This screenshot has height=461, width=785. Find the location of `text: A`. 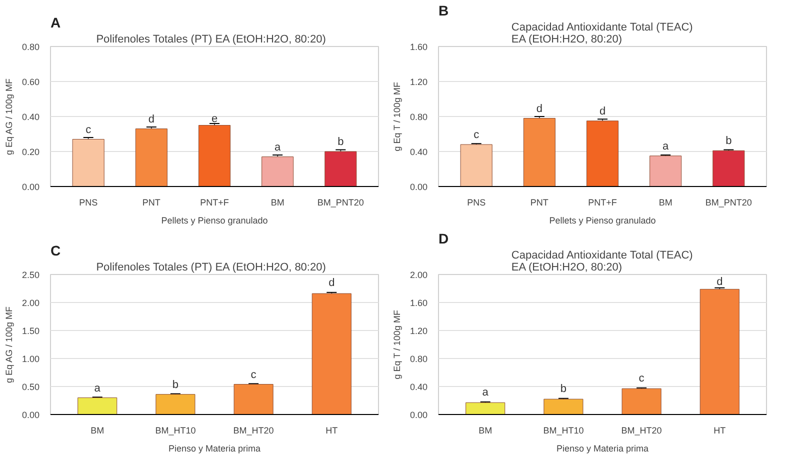

text: A is located at coordinates (55, 22).